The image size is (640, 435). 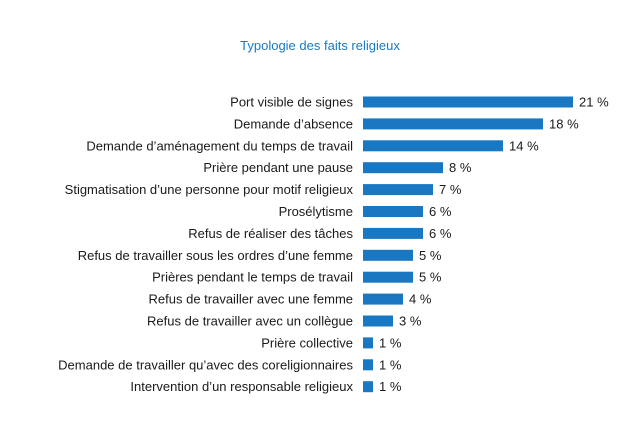 I want to click on category-label: Prosélytisme, so click(x=316, y=211).